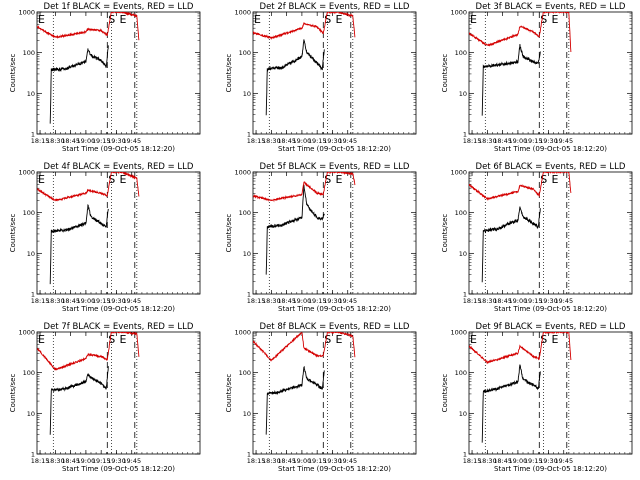 The height and width of the screenshot is (480, 640). I want to click on chart-title: Det 1f BLACK = Events, RED = LLD, so click(119, 7).